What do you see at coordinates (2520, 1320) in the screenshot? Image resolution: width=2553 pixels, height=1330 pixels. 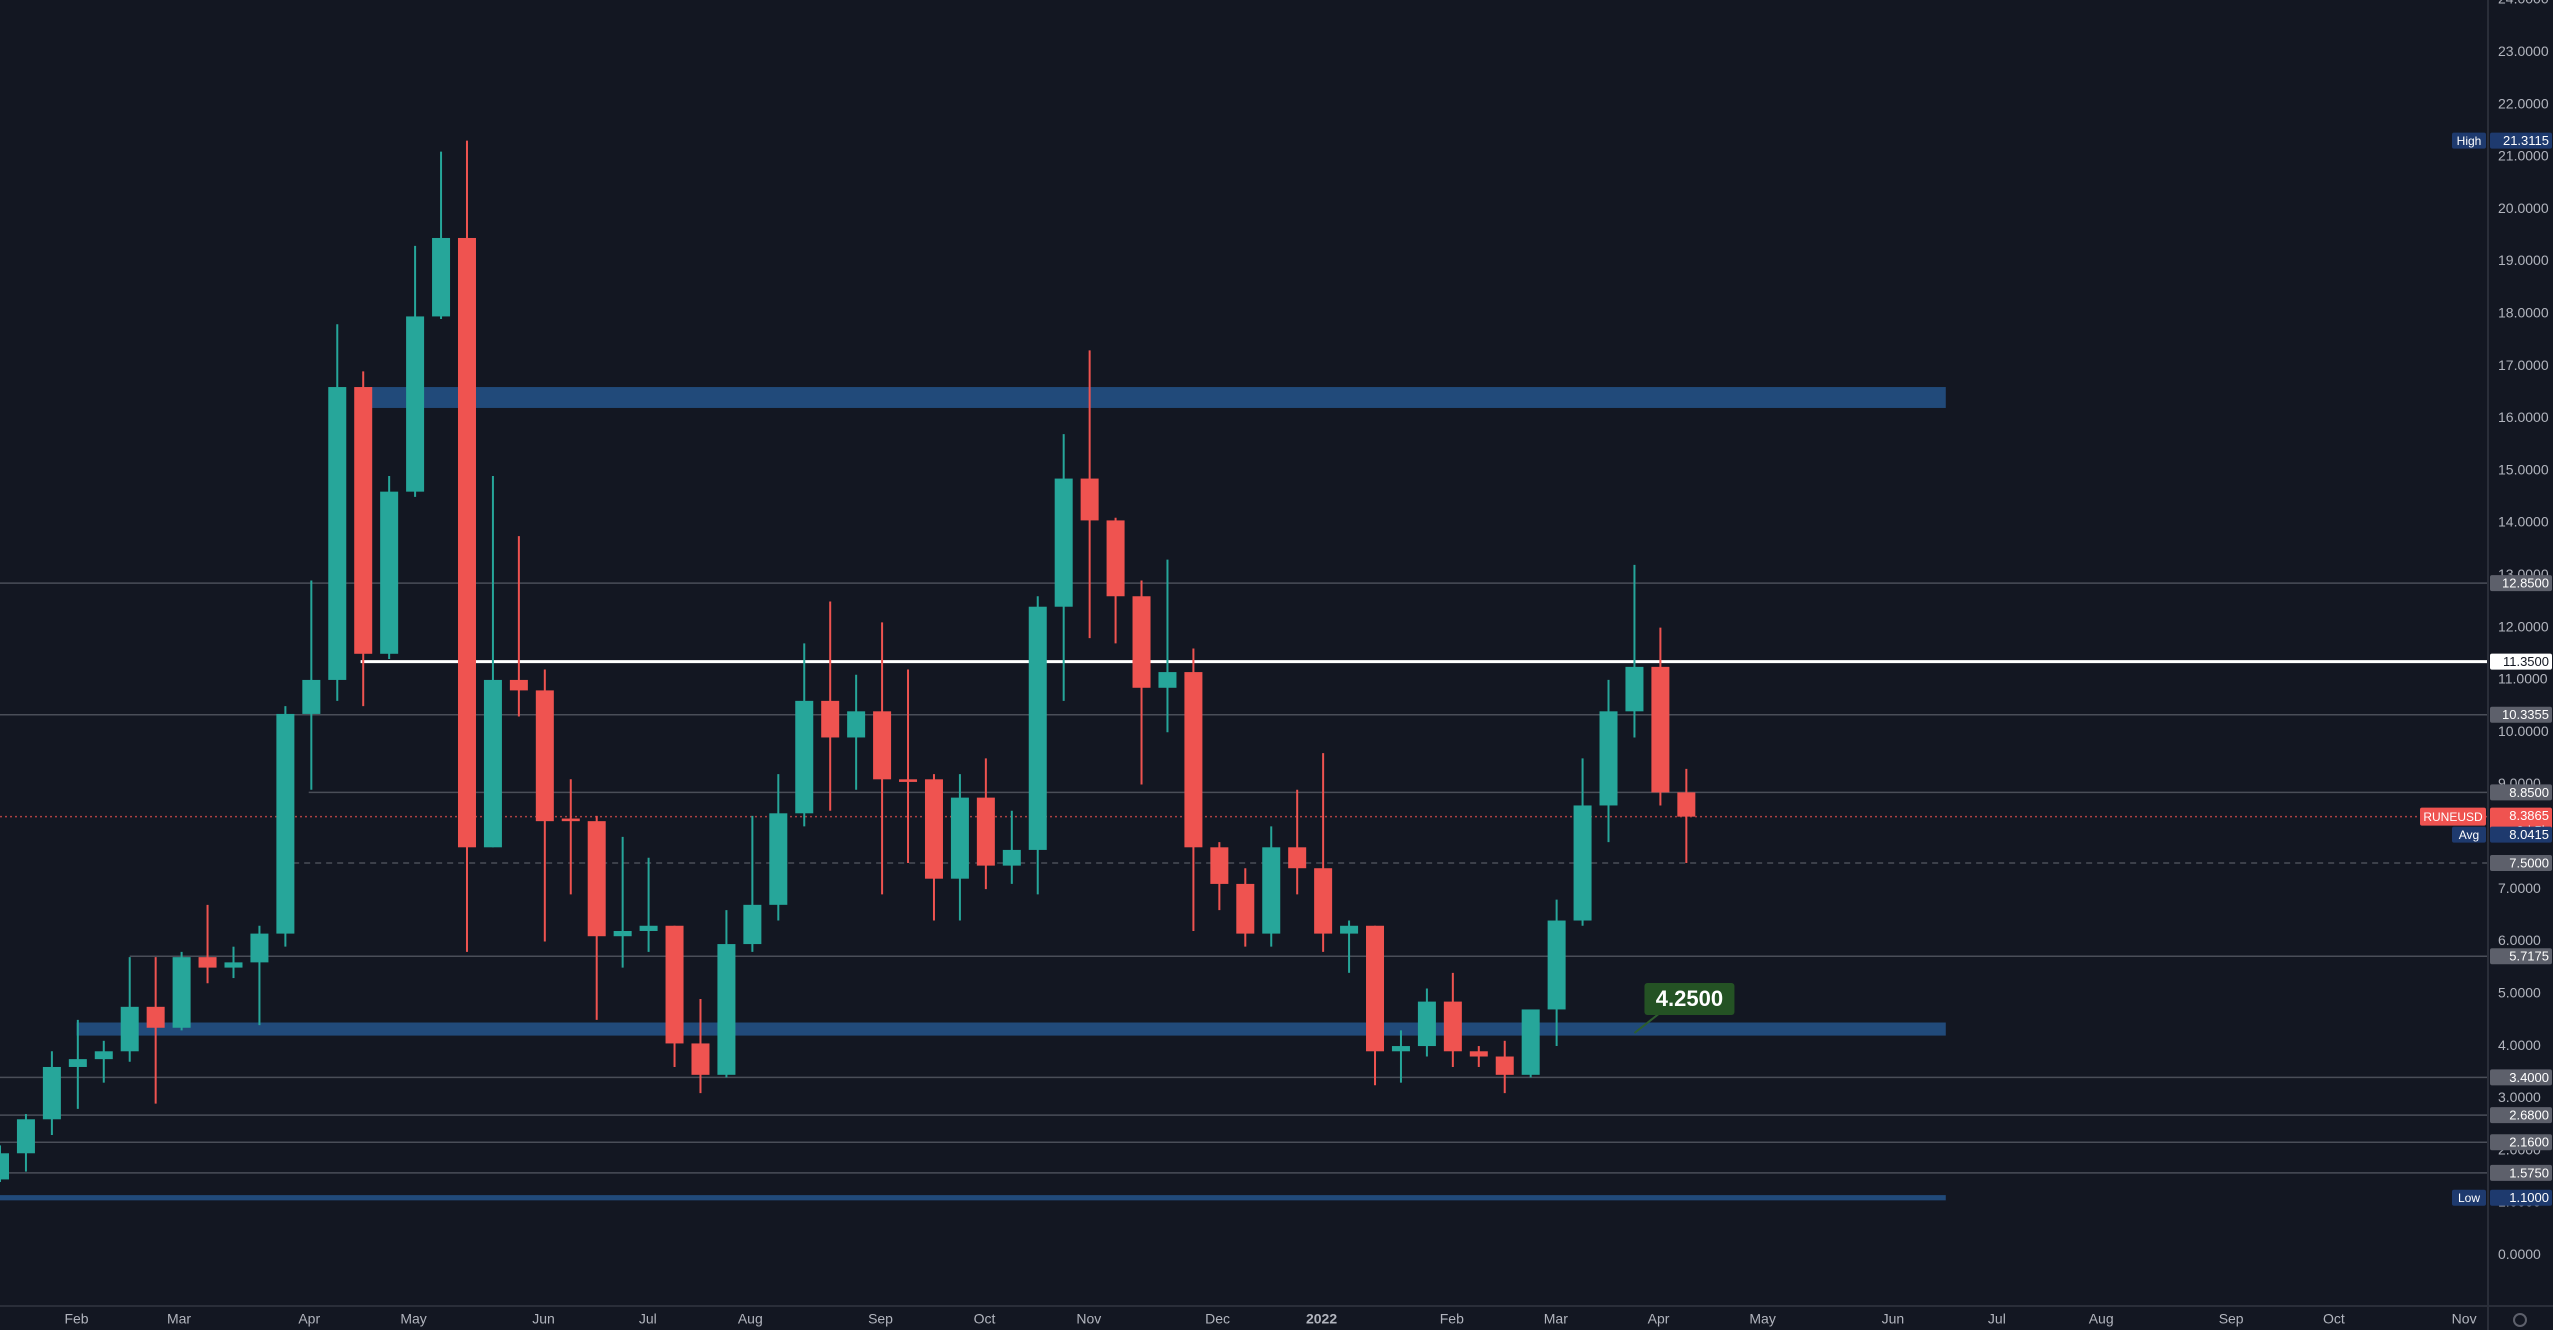 I see `settings-icon` at bounding box center [2520, 1320].